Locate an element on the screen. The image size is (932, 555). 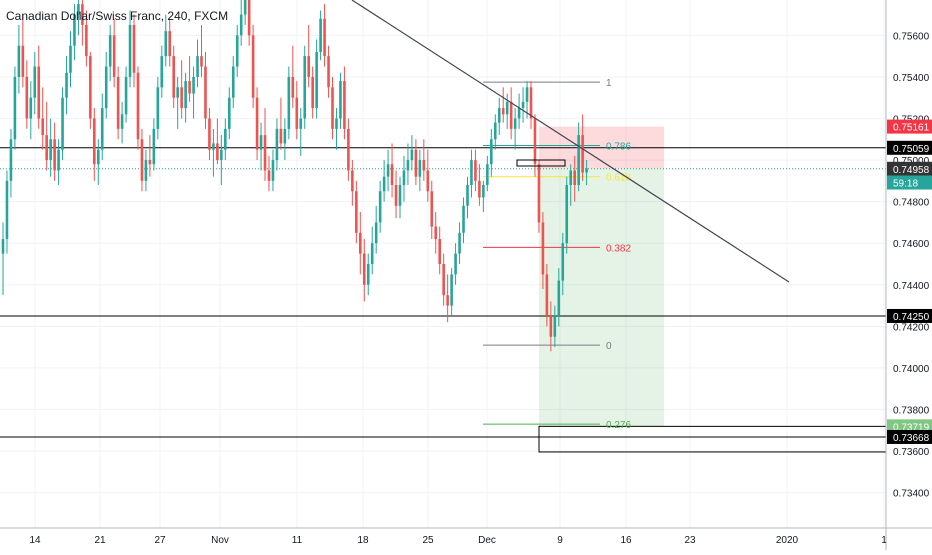
time-tick-label: 2020 is located at coordinates (787, 540).